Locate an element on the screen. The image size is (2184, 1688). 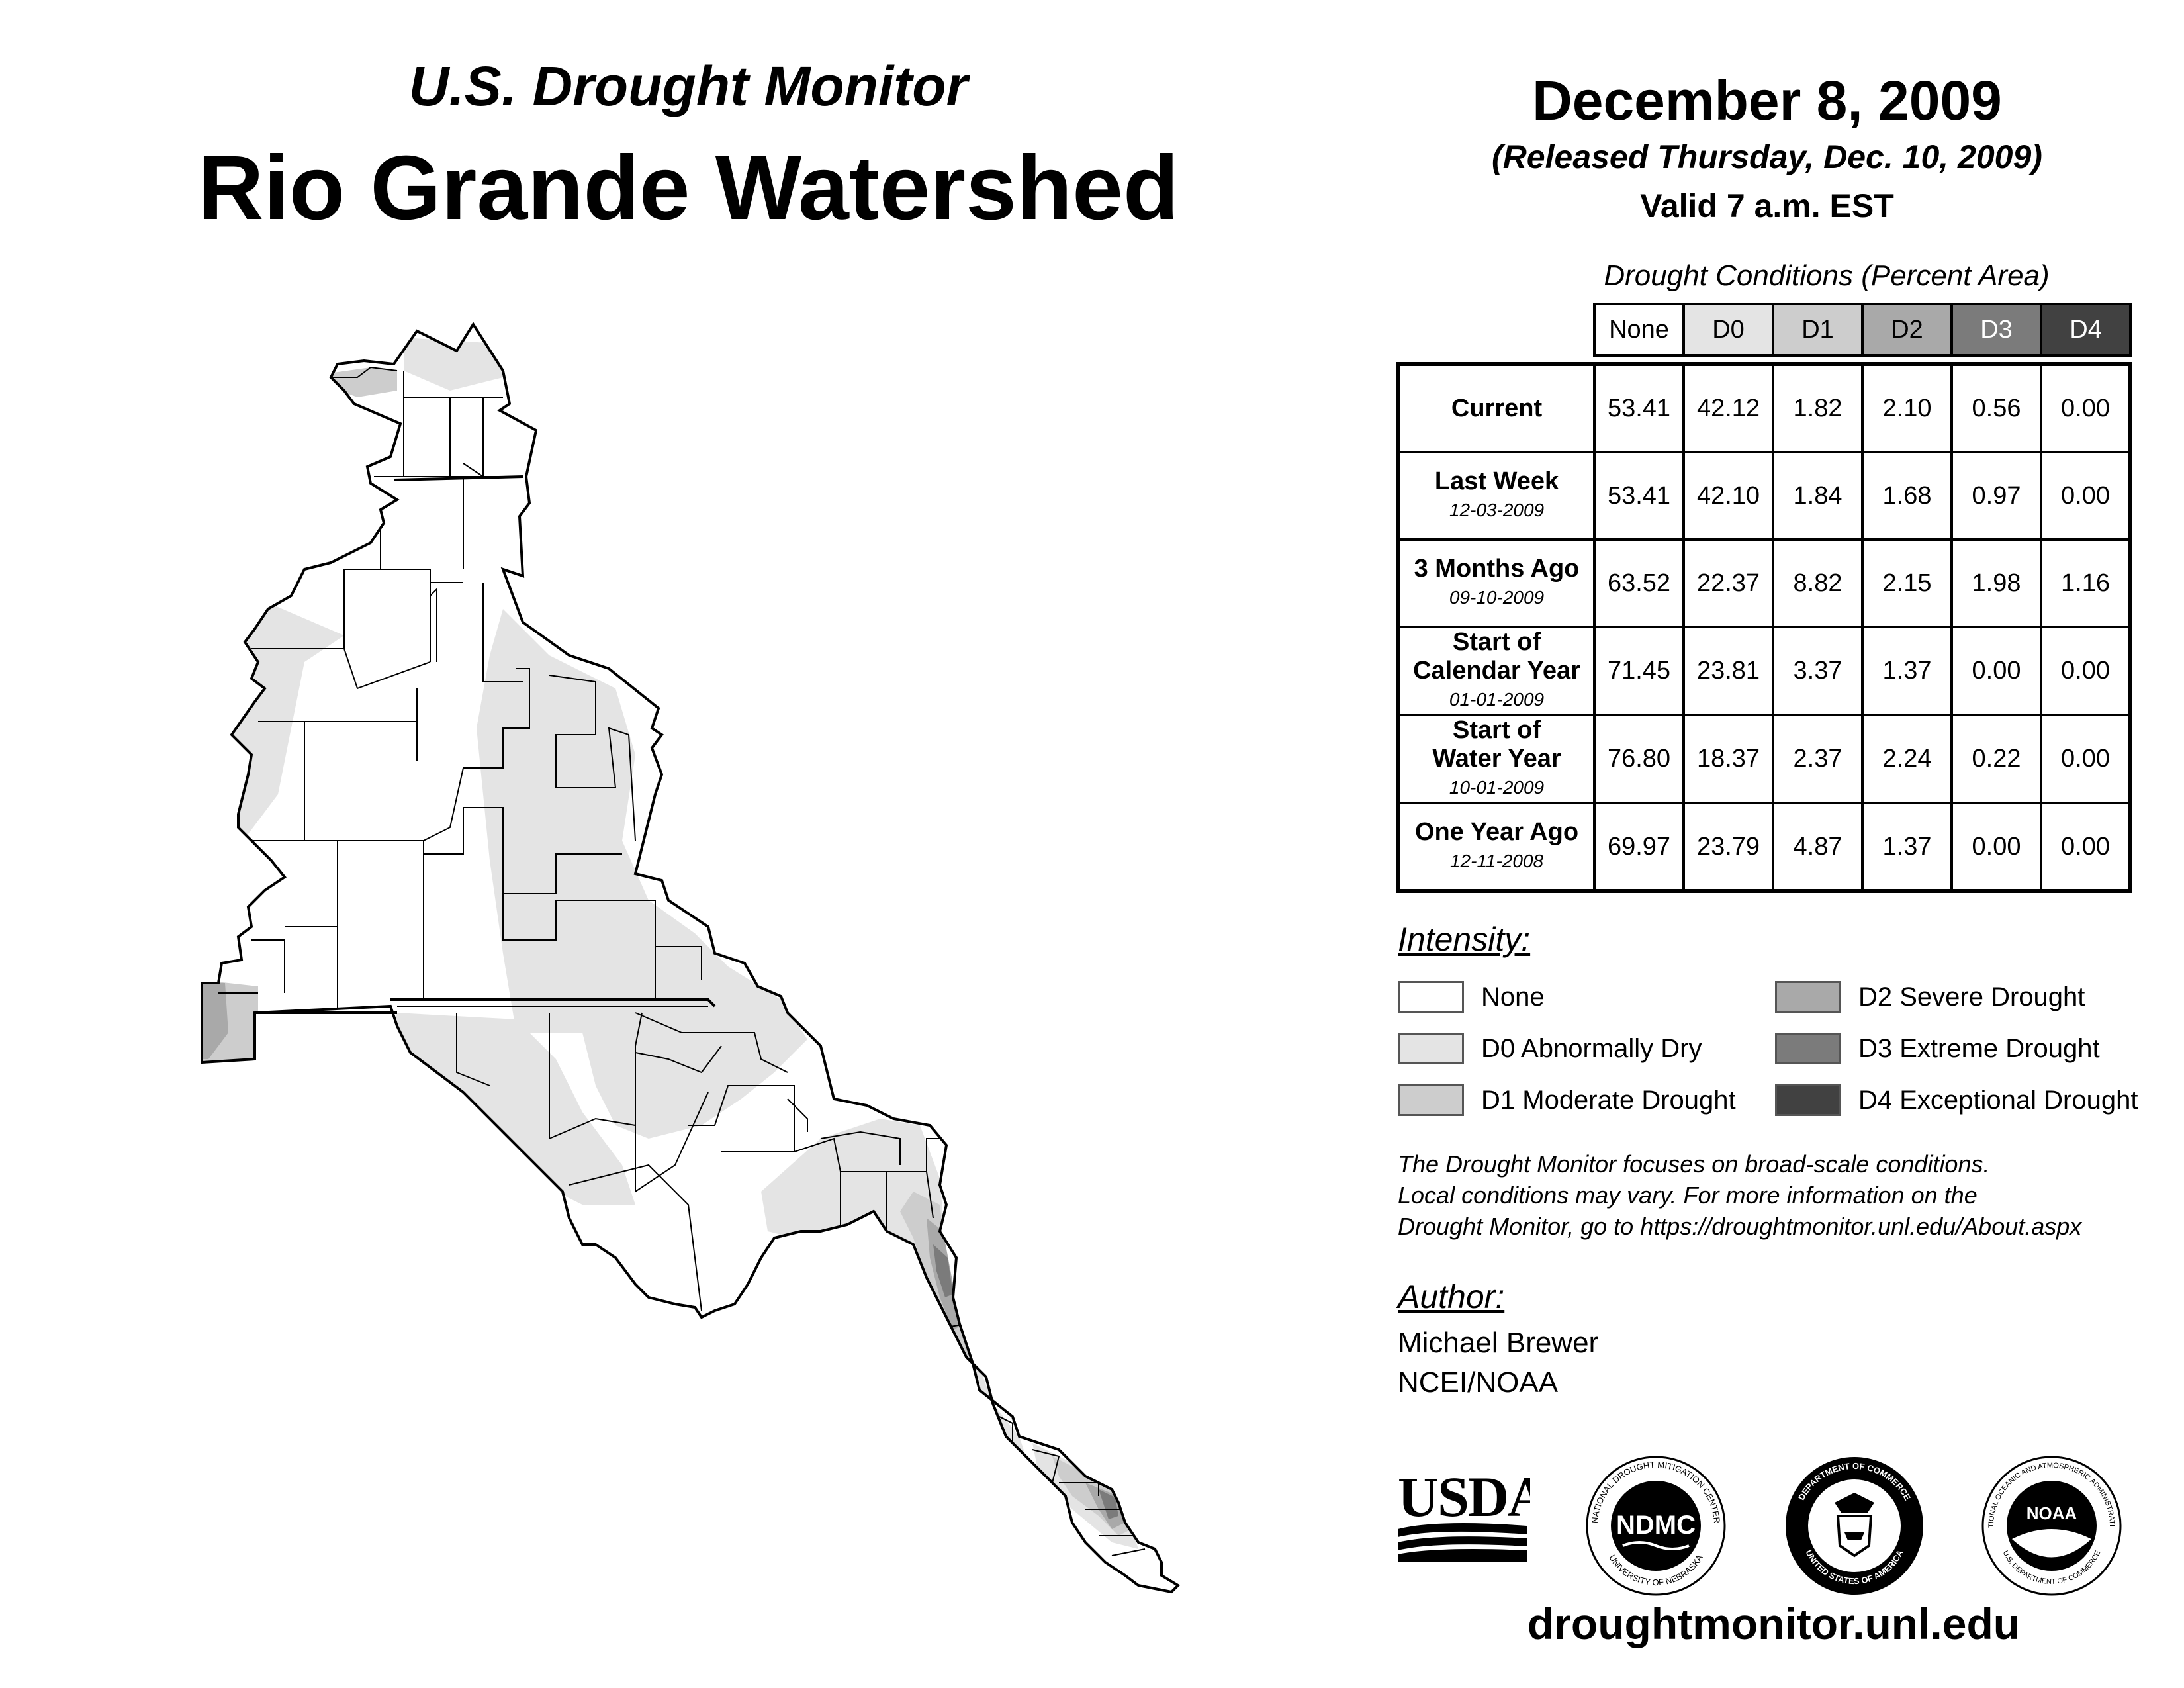
table-cell: 42.10 is located at coordinates (1728, 496).